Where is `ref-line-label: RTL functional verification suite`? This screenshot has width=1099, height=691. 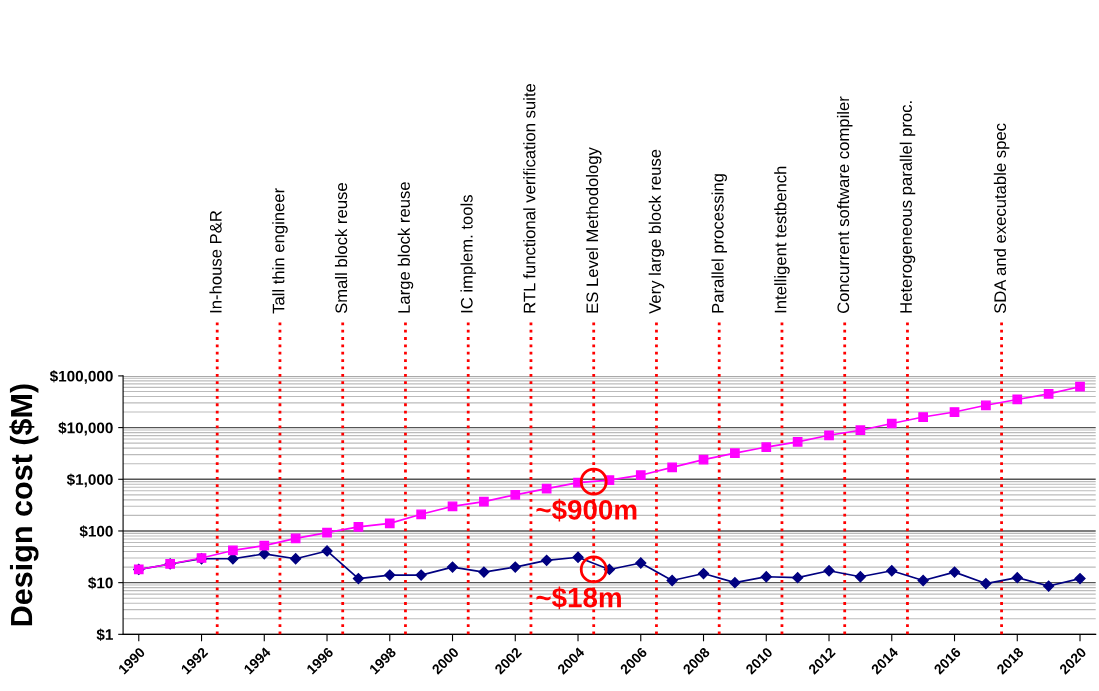 ref-line-label: RTL functional verification suite is located at coordinates (529, 198).